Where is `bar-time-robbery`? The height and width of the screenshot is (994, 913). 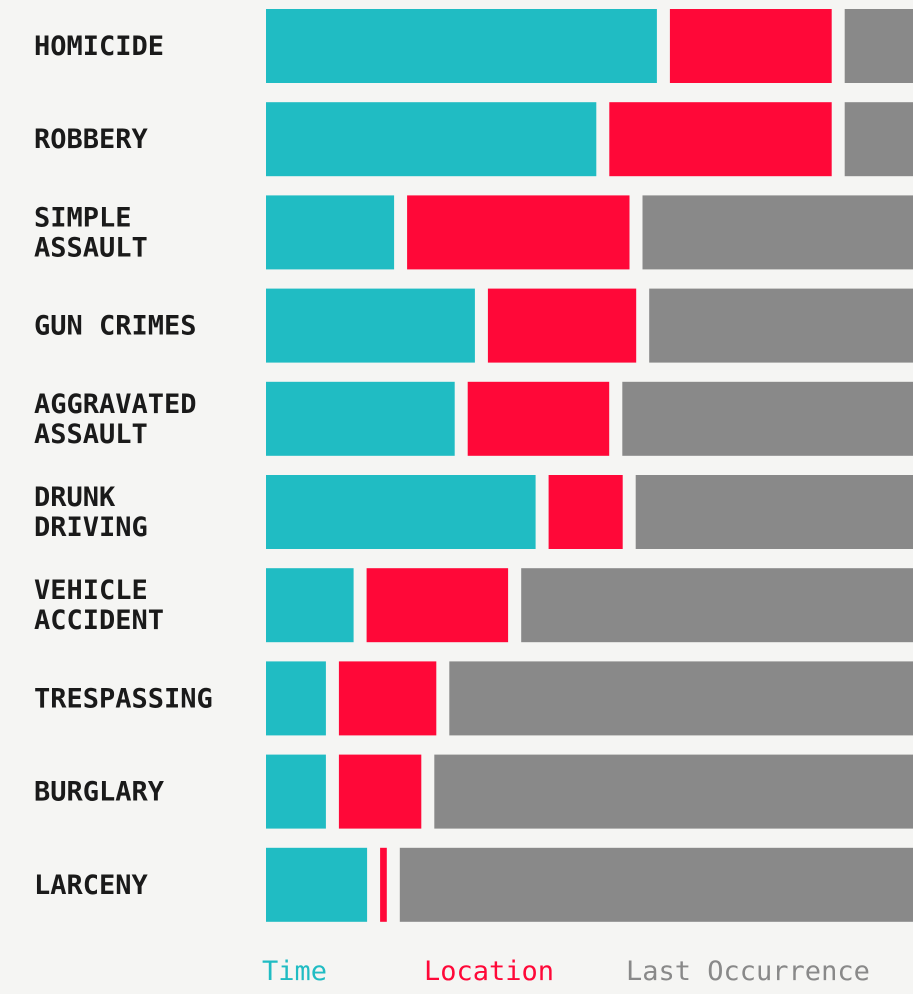 bar-time-robbery is located at coordinates (431, 139).